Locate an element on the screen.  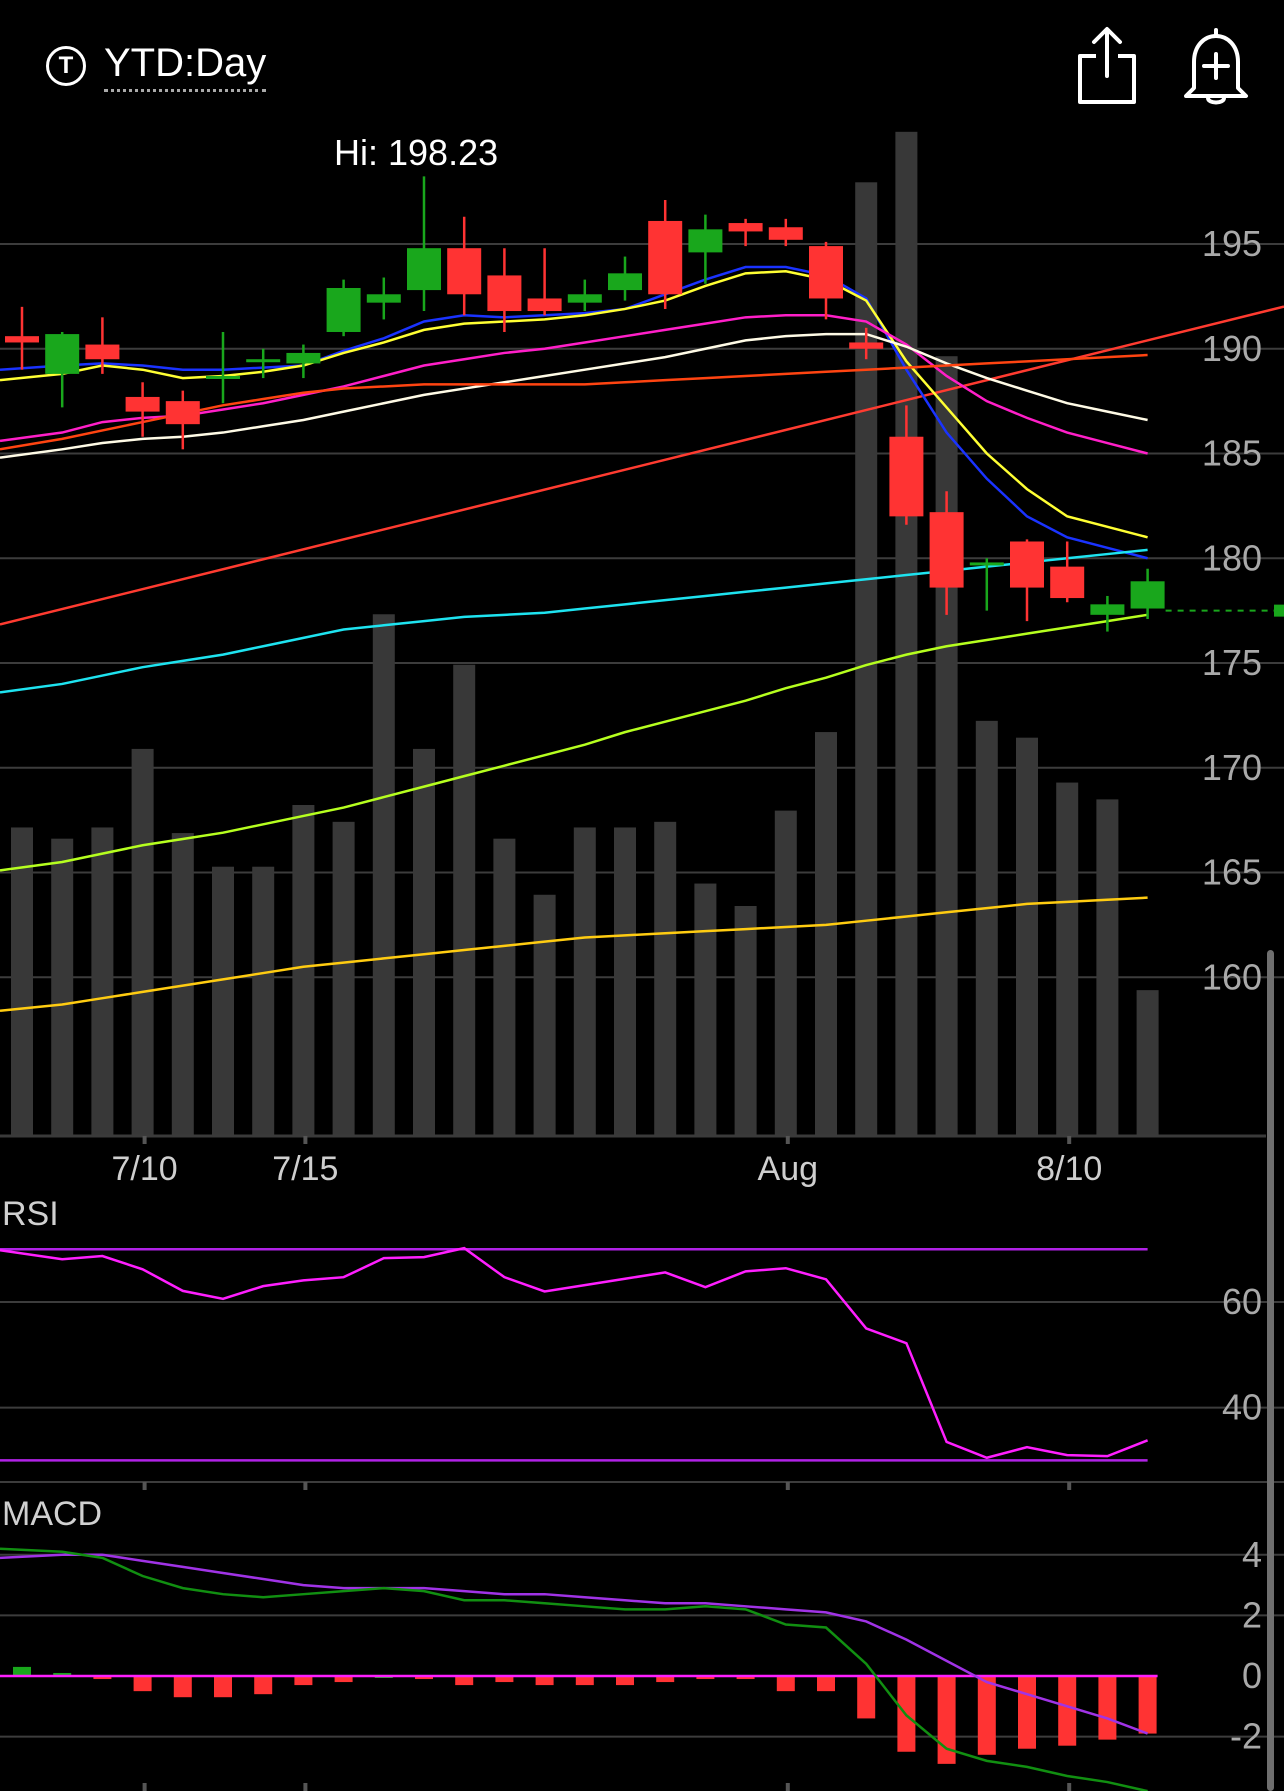
x-tick-label: Aug is located at coordinates (788, 1169).